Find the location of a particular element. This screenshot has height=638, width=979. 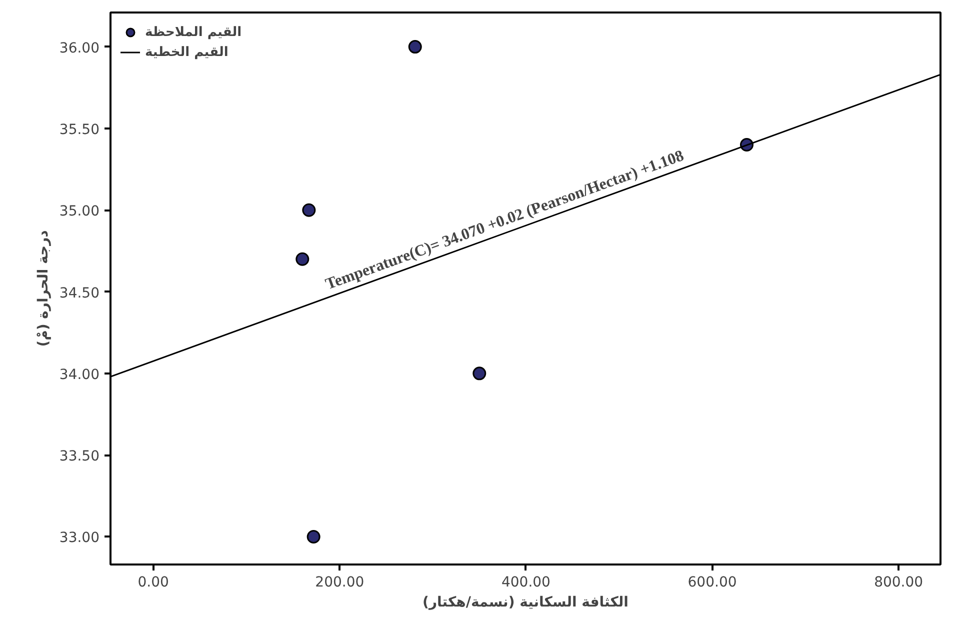

x-axis-title: الكثافة السكانية (نسمة/هكتار) is located at coordinates (525, 602).